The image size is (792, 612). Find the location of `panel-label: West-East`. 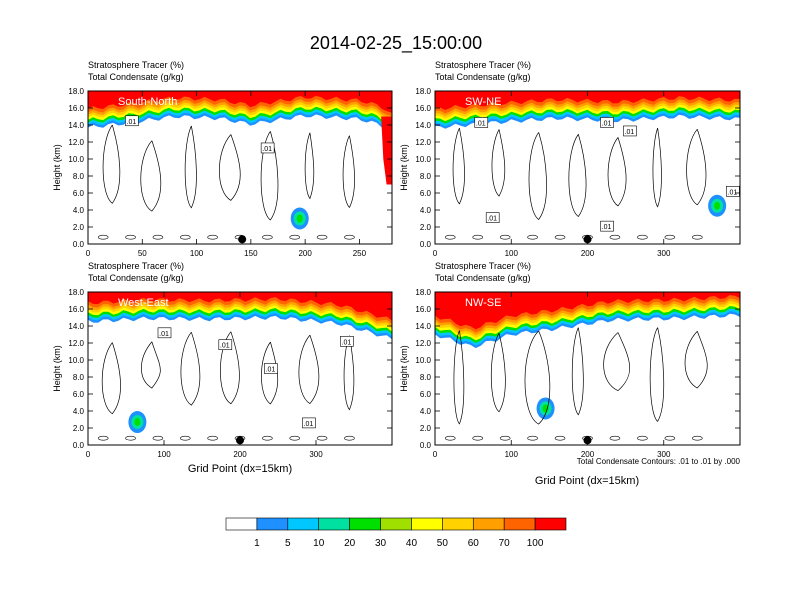

panel-label: West-East is located at coordinates (143, 303).